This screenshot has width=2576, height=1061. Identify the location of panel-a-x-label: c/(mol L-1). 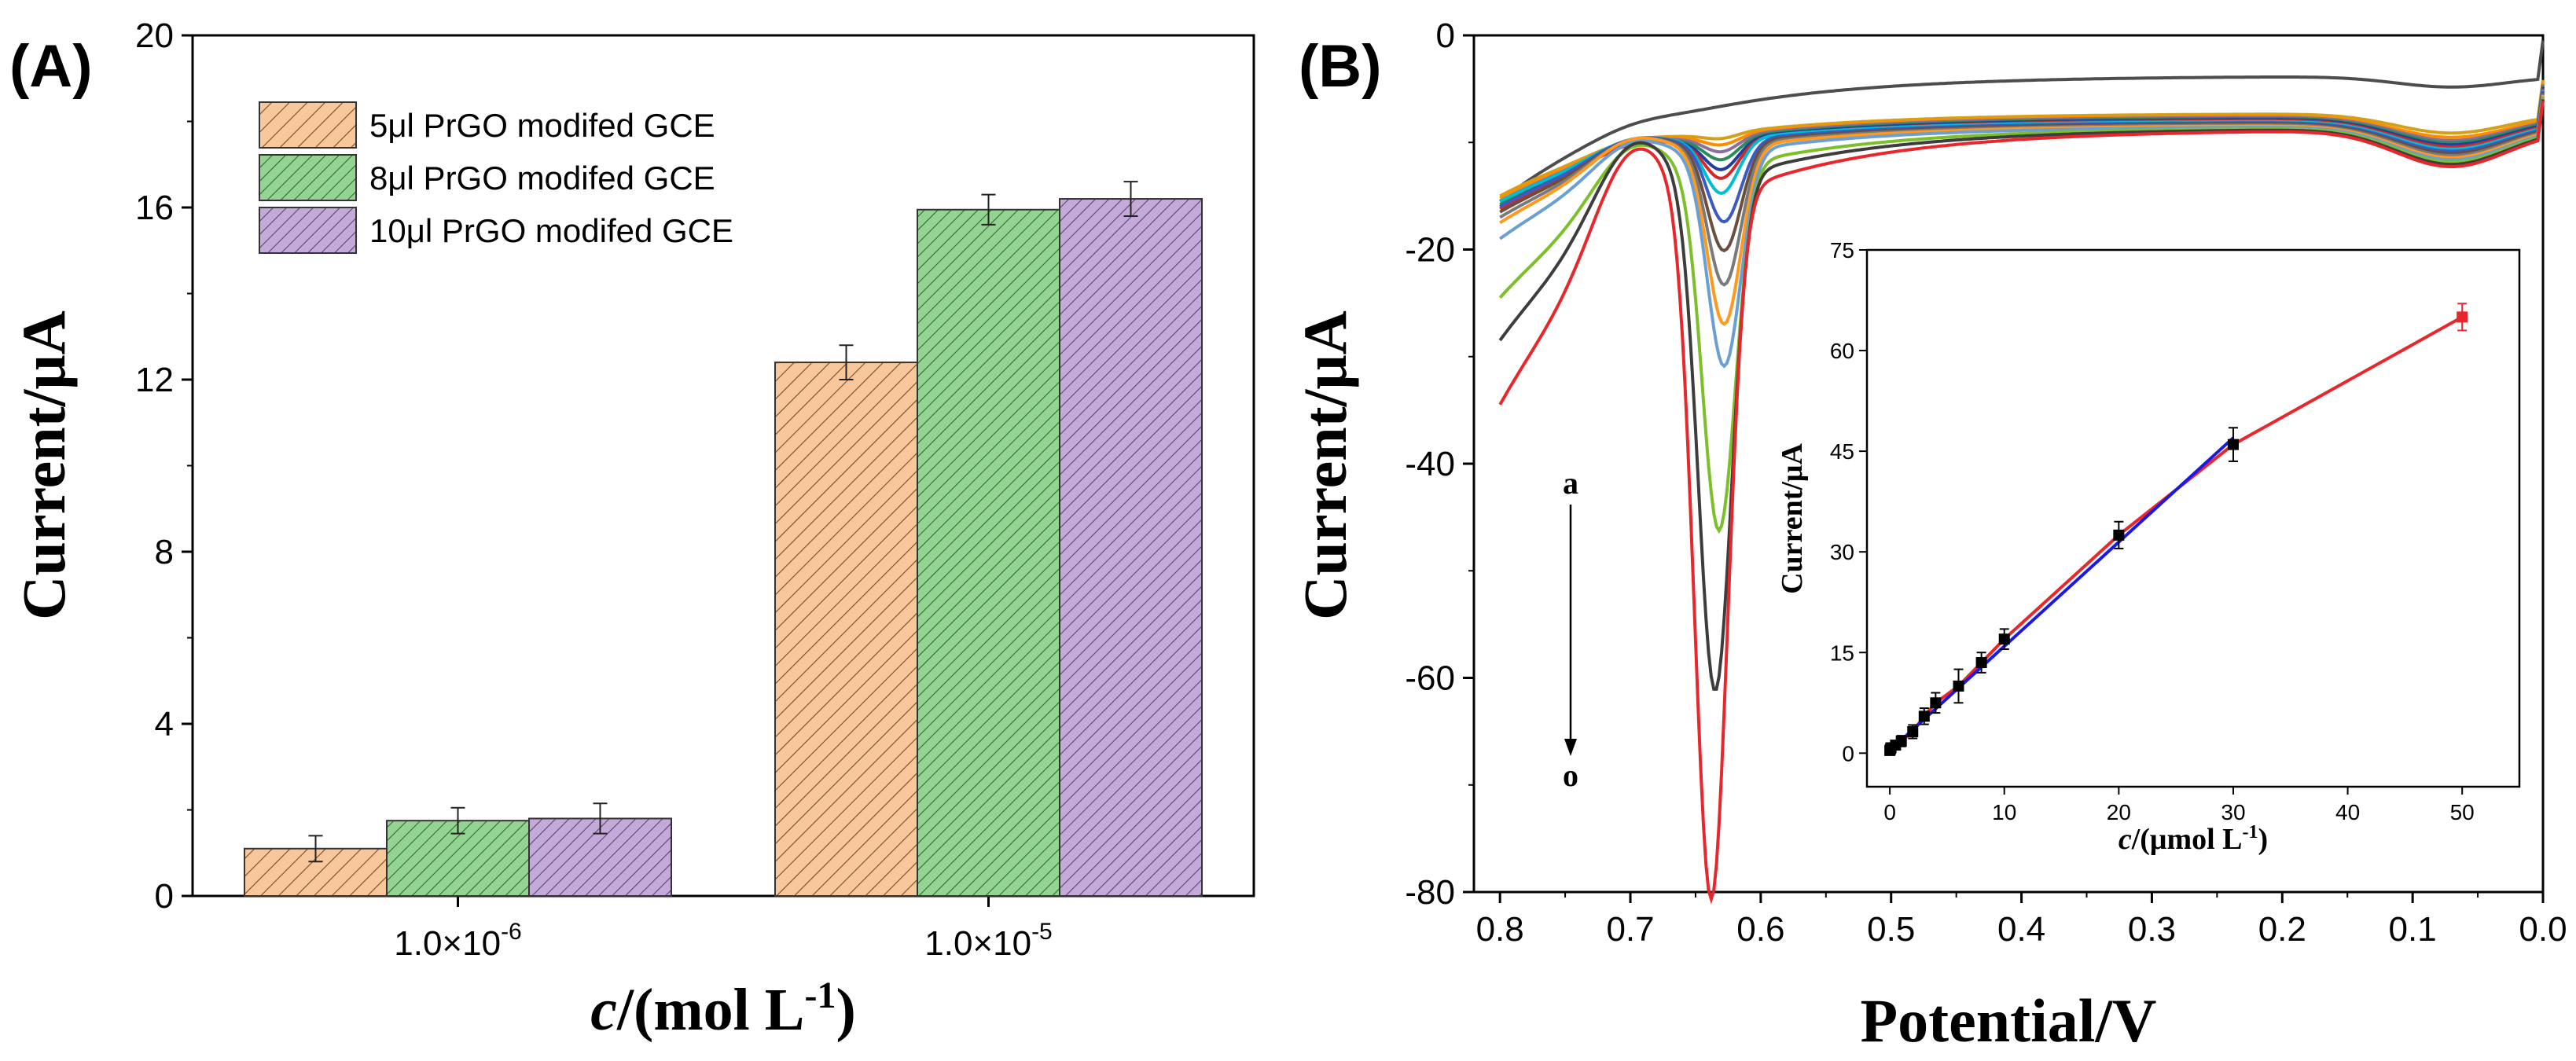
(723, 1009).